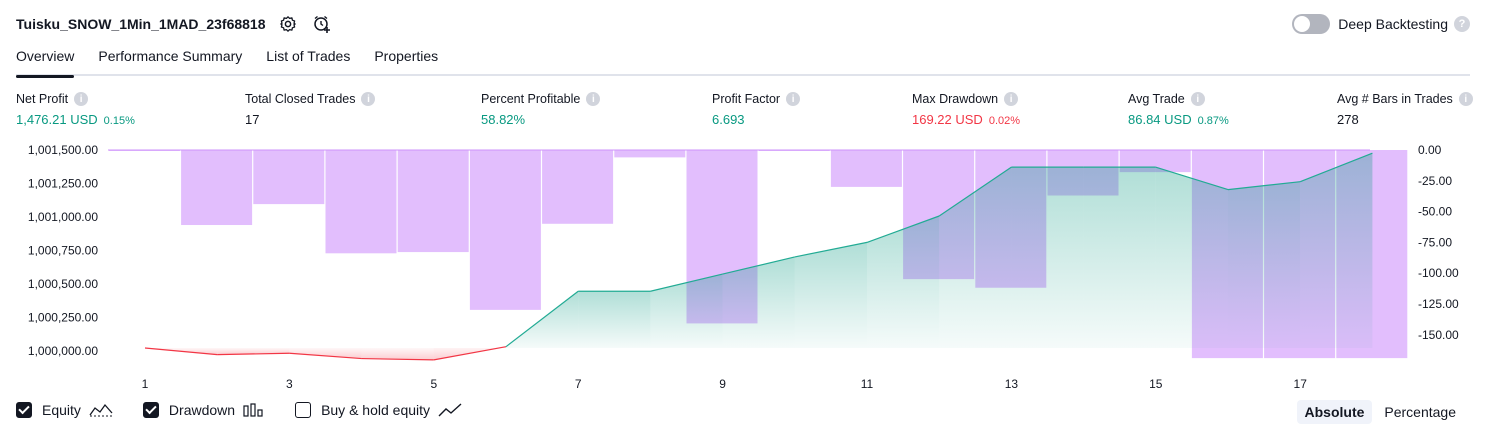 This screenshot has width=1486, height=438. I want to click on stat-net-profit: Net Profit i 1,476.21 USD 0.15%, so click(75, 109).